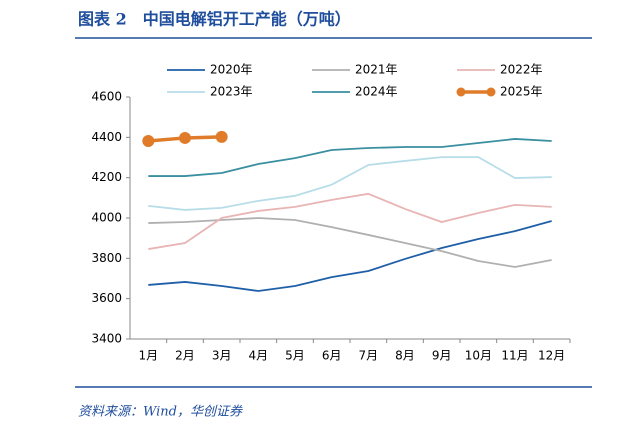 This screenshot has height=438, width=620. I want to click on y-tick-label: 3400, so click(106, 339).